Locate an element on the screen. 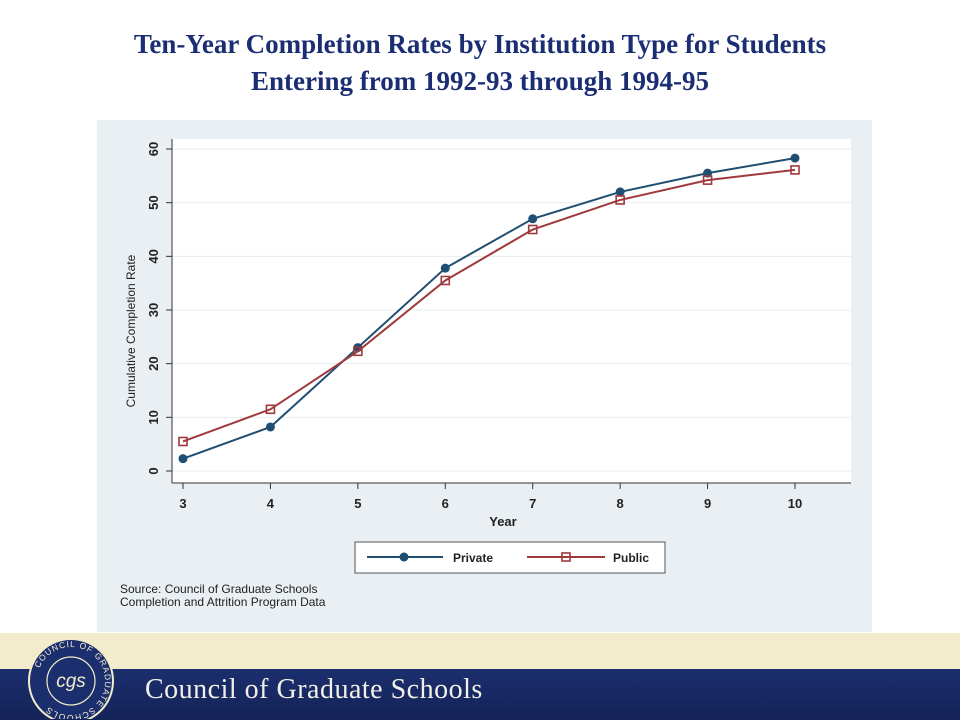 The height and width of the screenshot is (720, 960). y-tick-label: 0 is located at coordinates (153, 470).